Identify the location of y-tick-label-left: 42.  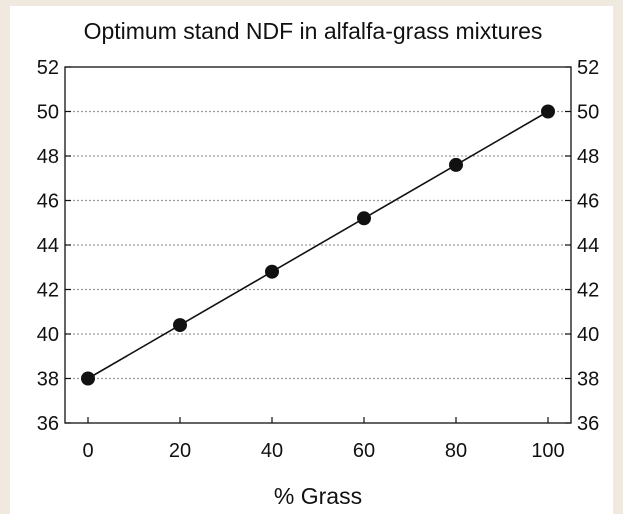
(48, 291).